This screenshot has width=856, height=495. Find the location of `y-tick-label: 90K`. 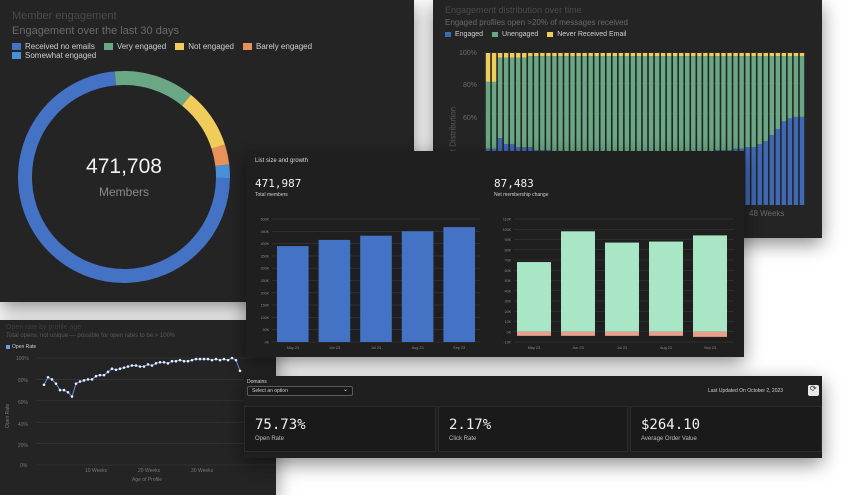

y-tick-label: 90K is located at coordinates (508, 240).